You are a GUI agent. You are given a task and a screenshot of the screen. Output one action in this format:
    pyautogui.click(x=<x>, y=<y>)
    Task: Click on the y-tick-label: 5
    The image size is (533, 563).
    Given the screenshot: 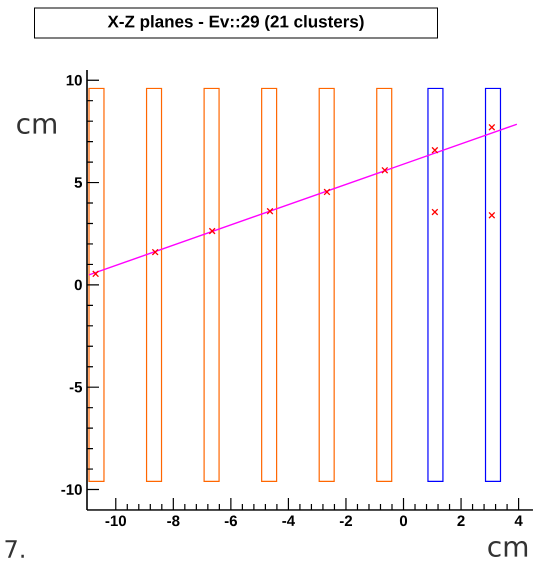 What is the action you would take?
    pyautogui.click(x=78, y=182)
    